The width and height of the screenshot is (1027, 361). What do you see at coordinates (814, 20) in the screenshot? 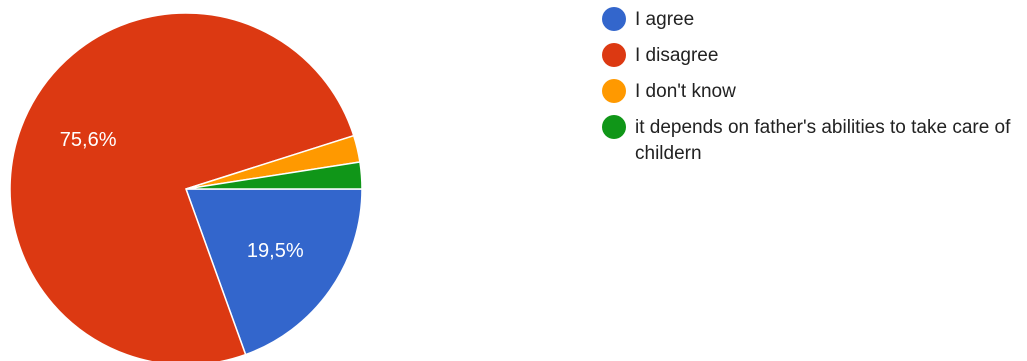
I see `legend-item: I agree` at bounding box center [814, 20].